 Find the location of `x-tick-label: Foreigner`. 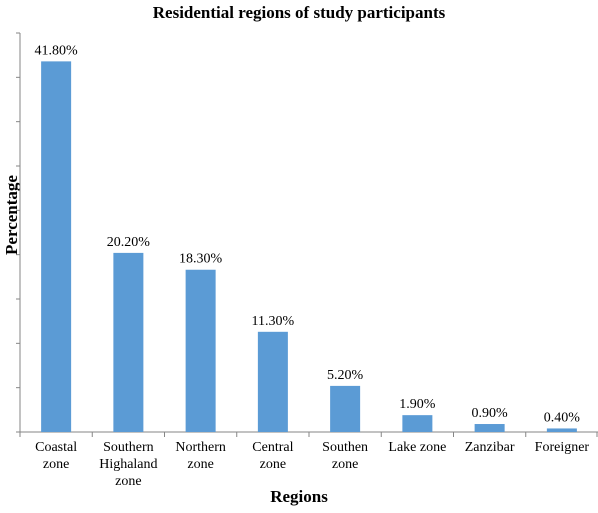

x-tick-label: Foreigner is located at coordinates (562, 447).